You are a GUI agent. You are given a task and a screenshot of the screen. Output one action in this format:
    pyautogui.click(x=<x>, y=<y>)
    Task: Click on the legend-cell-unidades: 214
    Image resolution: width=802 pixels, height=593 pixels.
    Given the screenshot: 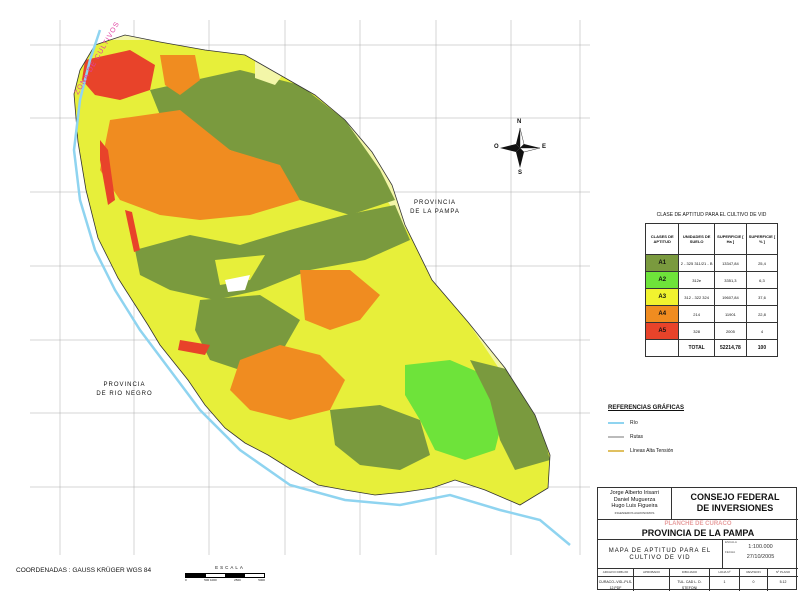 What is the action you would take?
    pyautogui.click(x=696, y=314)
    